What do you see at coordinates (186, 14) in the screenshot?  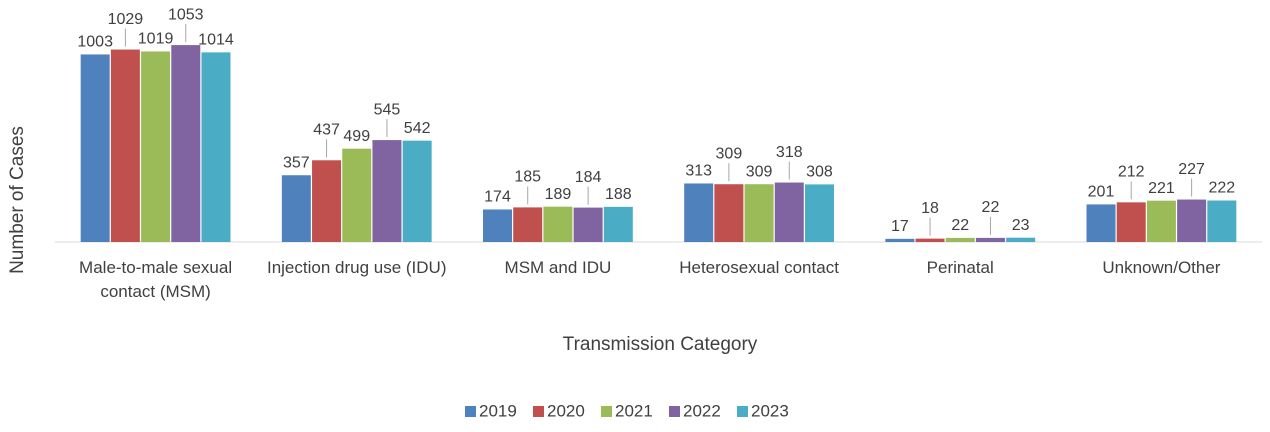 I see `data-label: 1053` at bounding box center [186, 14].